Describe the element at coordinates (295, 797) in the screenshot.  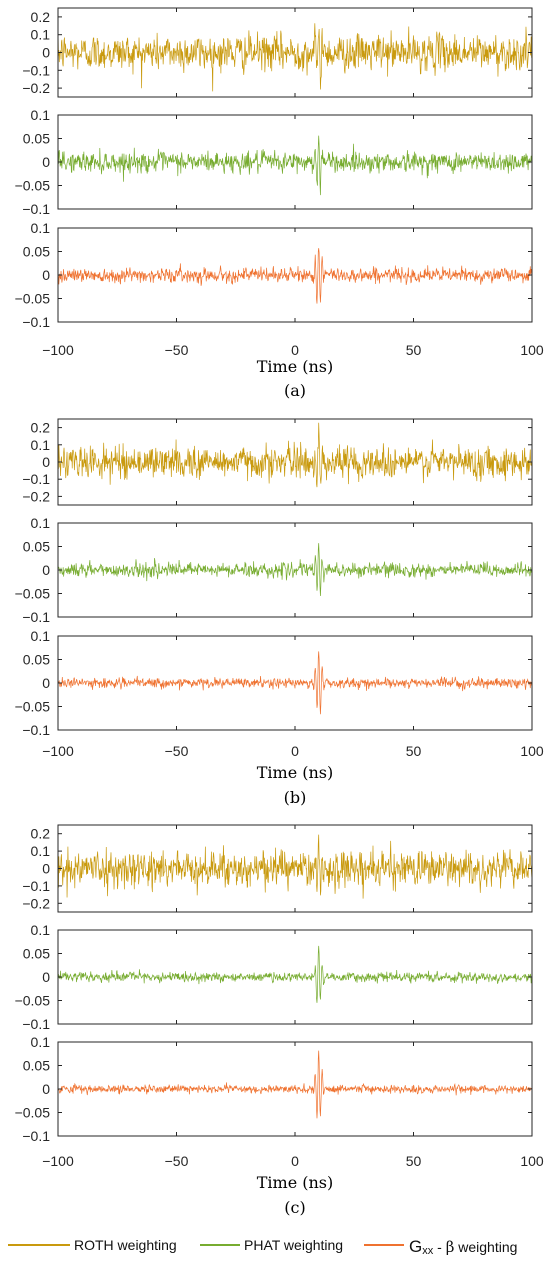
I see `subfigure-caption: (b)` at that location.